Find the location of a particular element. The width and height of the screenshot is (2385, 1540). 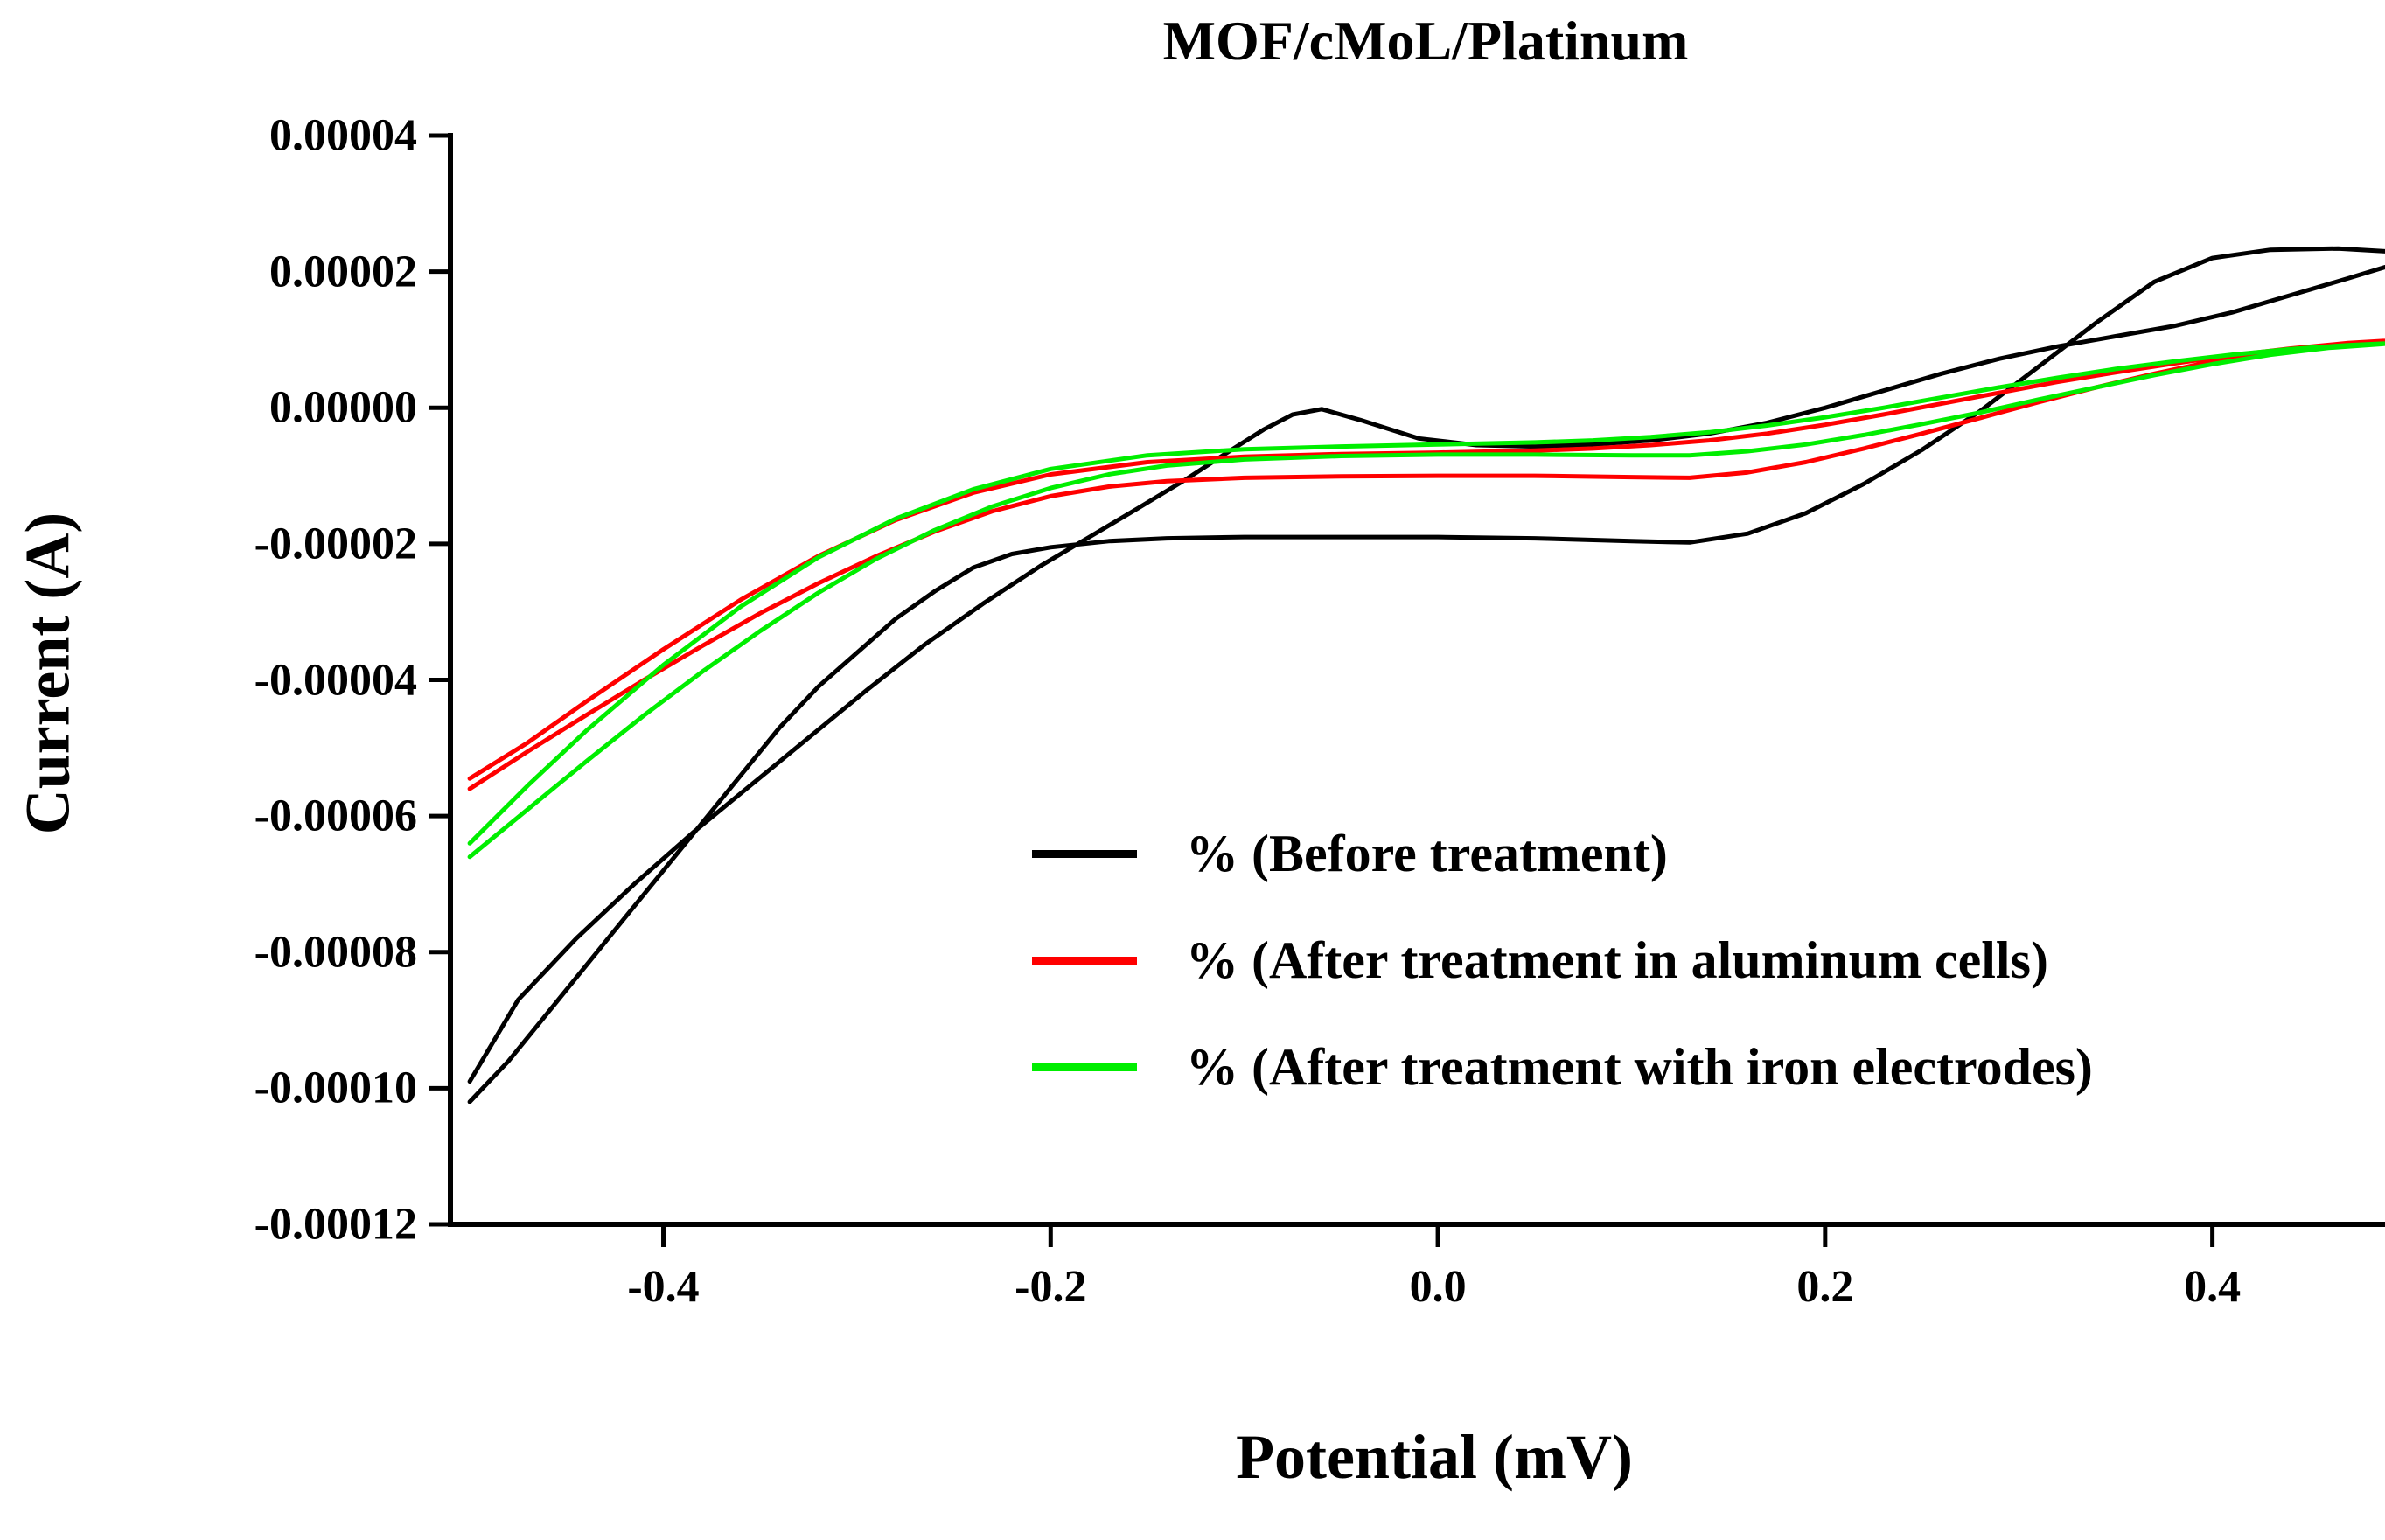

legend-item-before-treatment: % (Before treatment) is located at coordinates (1562, 854).